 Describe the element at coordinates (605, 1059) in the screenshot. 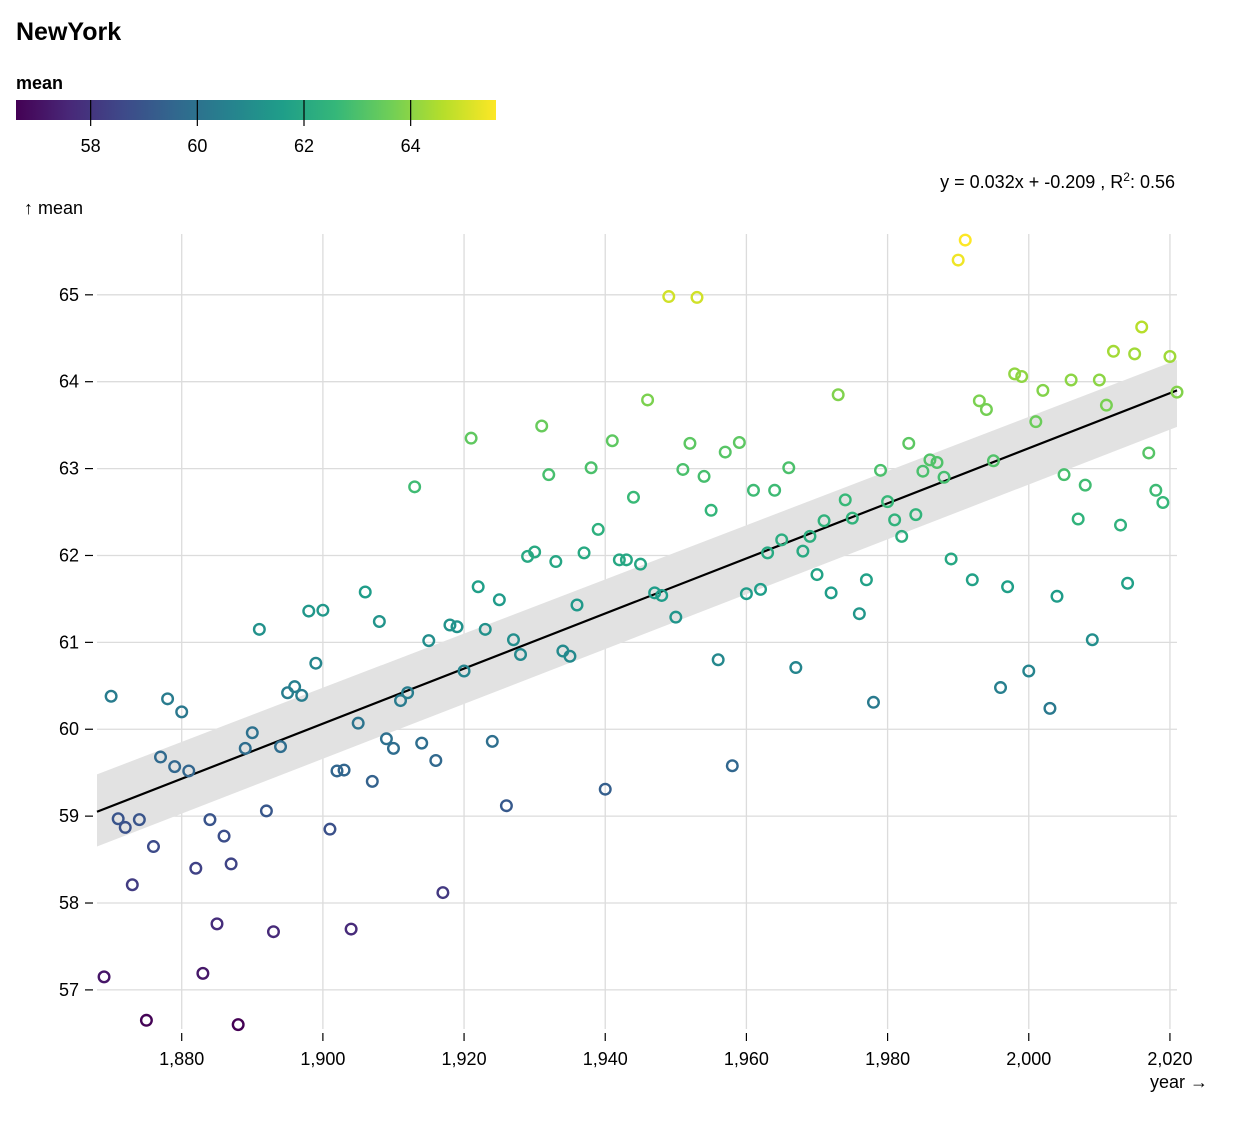

I see `x-tick-label: 1,940` at that location.